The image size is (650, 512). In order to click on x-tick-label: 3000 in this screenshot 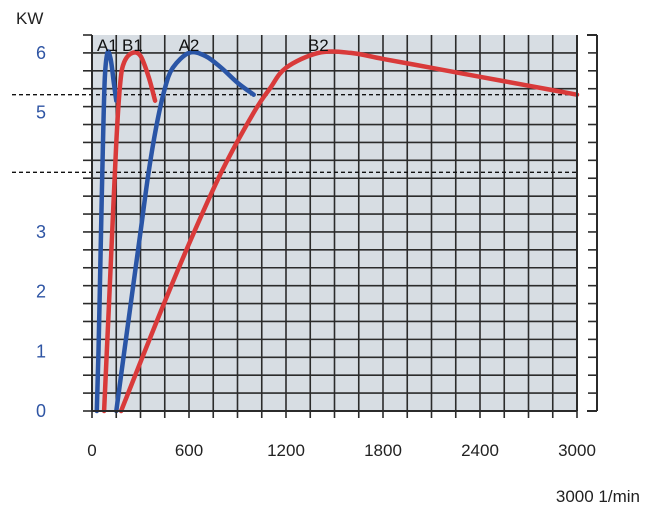, I will do `click(577, 450)`.